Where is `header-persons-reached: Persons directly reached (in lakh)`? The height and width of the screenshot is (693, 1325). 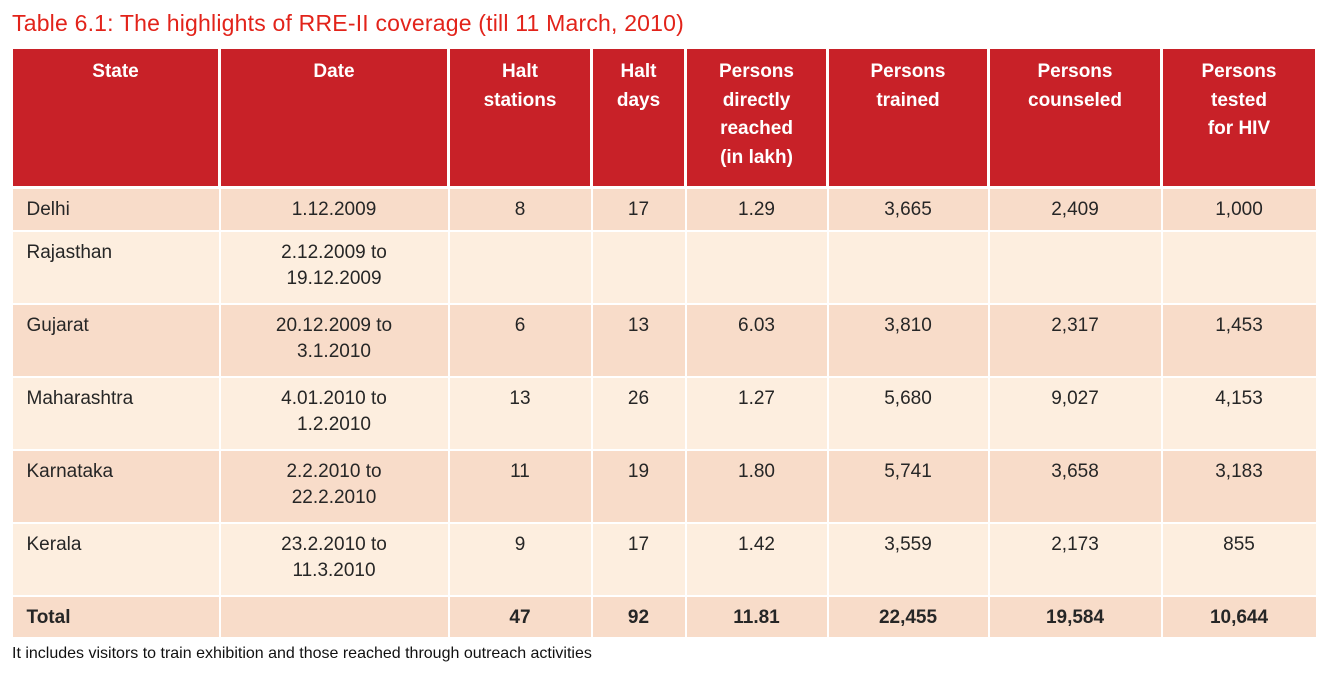
header-persons-reached: Persons directly reached (in lakh) is located at coordinates (756, 117).